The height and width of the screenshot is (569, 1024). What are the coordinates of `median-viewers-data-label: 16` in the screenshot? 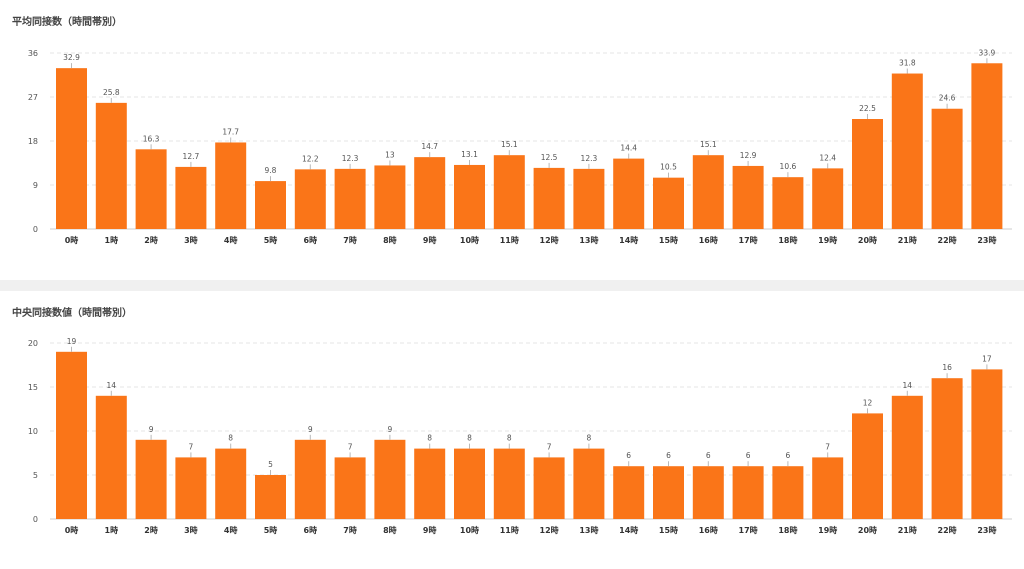 It's located at (947, 367).